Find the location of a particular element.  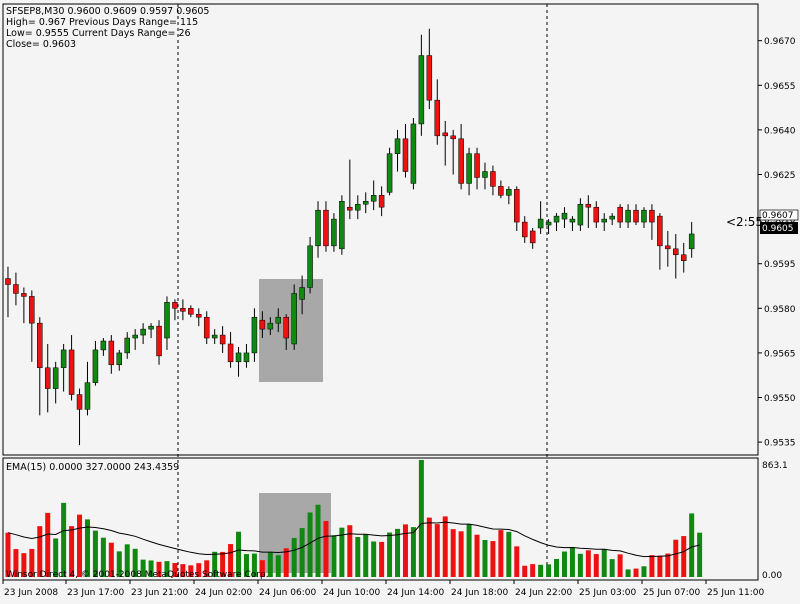

volume-axis-top-label: 863.1 is located at coordinates (775, 466).